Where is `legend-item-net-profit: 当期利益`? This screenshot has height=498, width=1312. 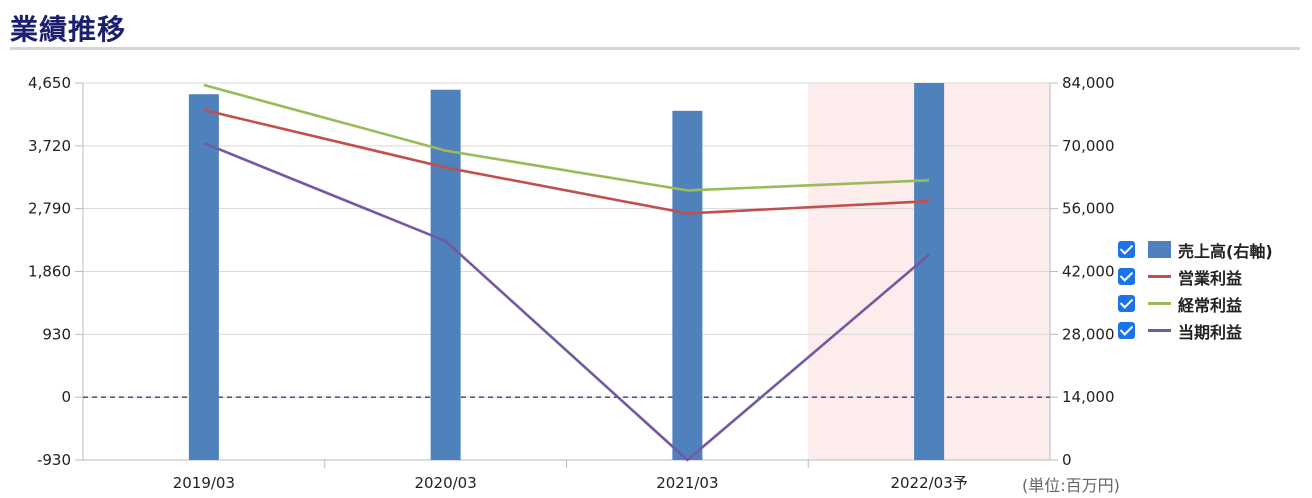
legend-item-net-profit: 当期利益 is located at coordinates (1195, 330).